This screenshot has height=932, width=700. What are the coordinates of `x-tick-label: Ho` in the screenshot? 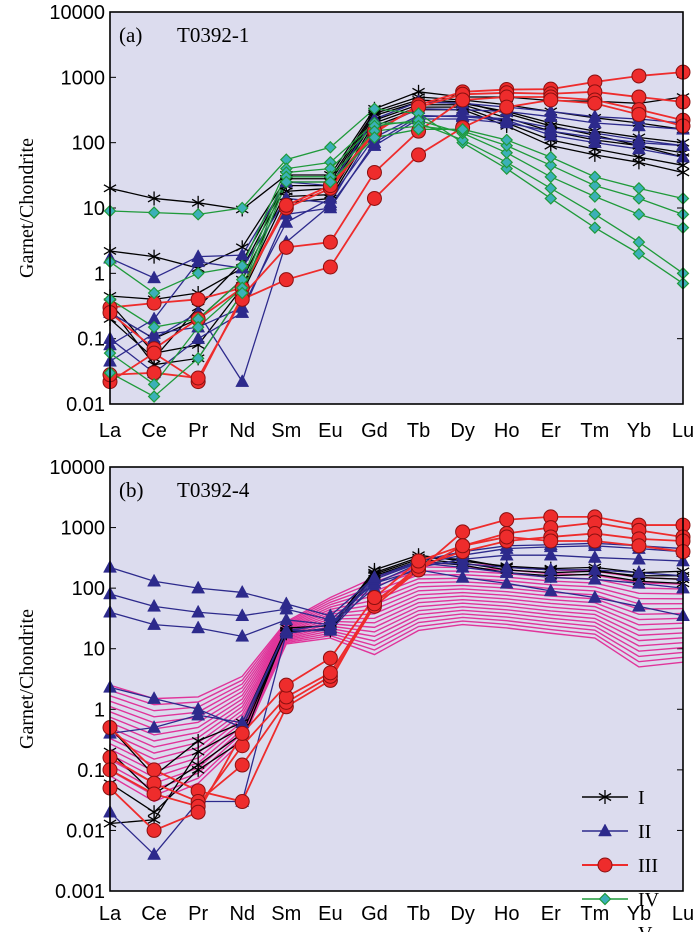 It's located at (507, 914).